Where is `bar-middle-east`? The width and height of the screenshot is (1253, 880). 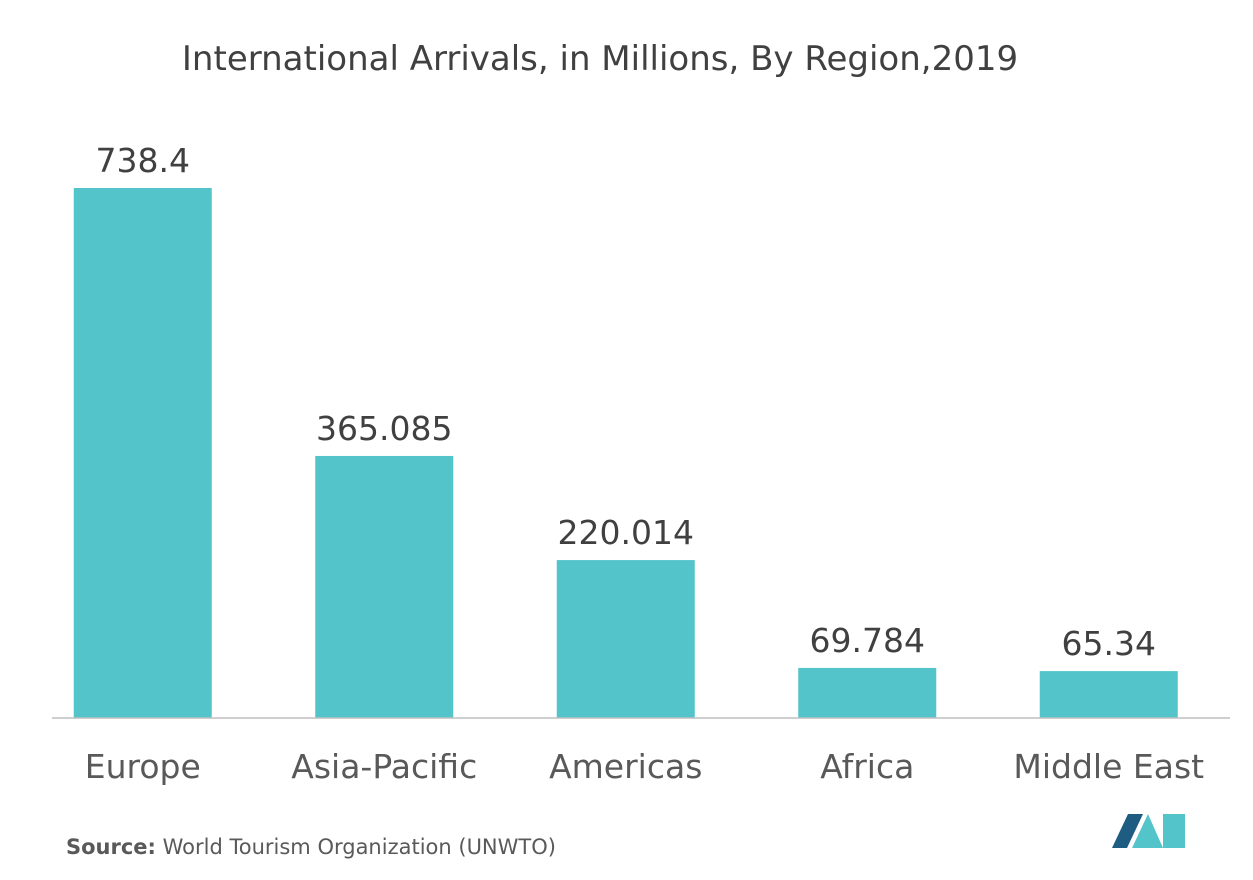 bar-middle-east is located at coordinates (1108, 694).